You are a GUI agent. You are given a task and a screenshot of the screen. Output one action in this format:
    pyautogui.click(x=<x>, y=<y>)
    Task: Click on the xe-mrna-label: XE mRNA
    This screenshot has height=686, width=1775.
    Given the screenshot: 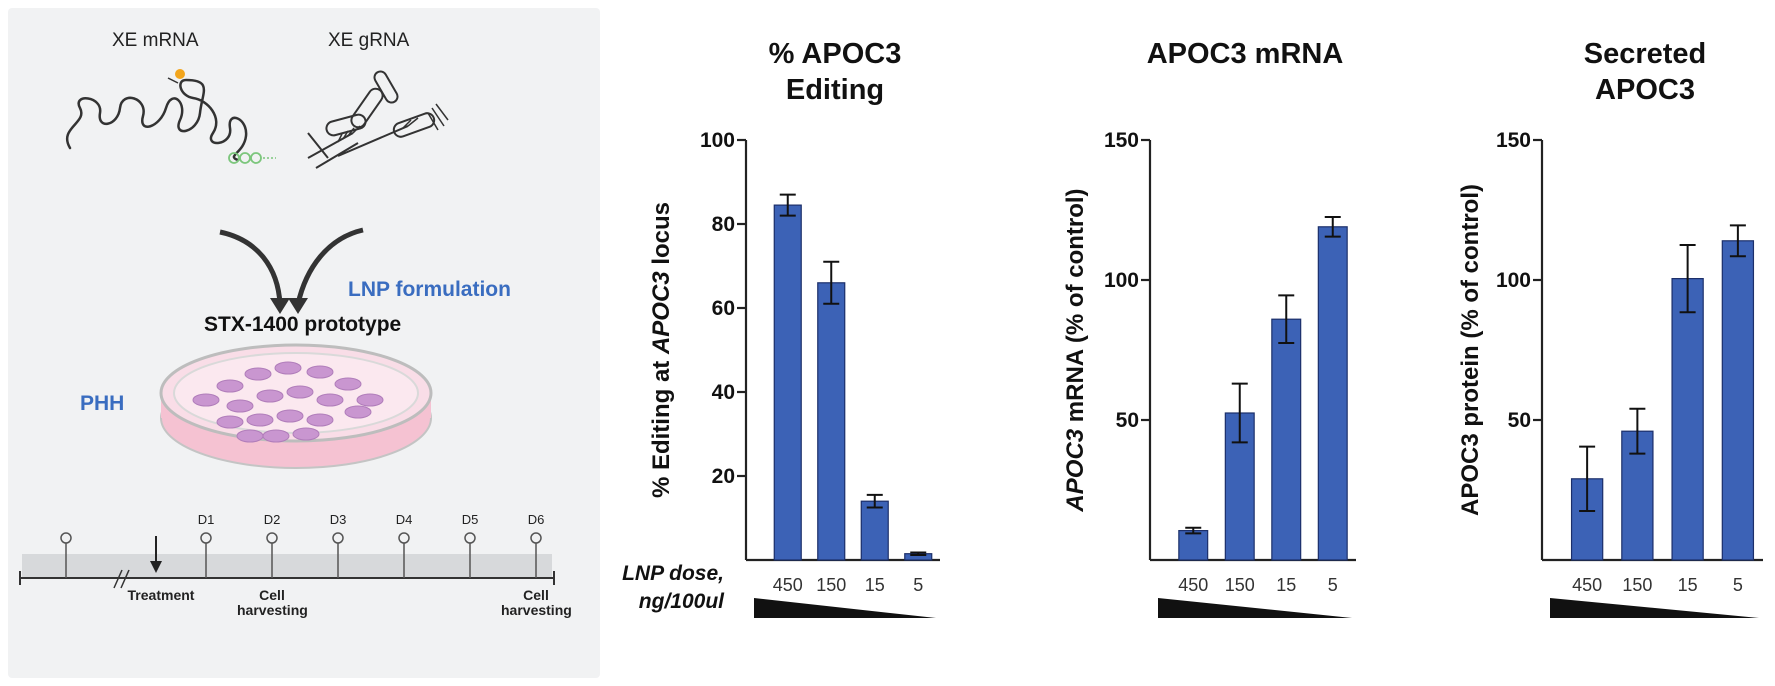 What is the action you would take?
    pyautogui.click(x=155, y=40)
    